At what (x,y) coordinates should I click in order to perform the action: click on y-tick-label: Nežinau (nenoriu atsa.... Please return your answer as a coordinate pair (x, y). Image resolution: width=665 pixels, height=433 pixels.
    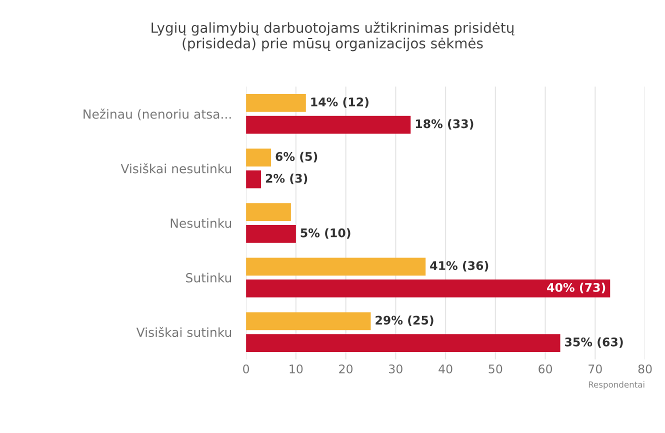
    Looking at the image, I should click on (157, 114).